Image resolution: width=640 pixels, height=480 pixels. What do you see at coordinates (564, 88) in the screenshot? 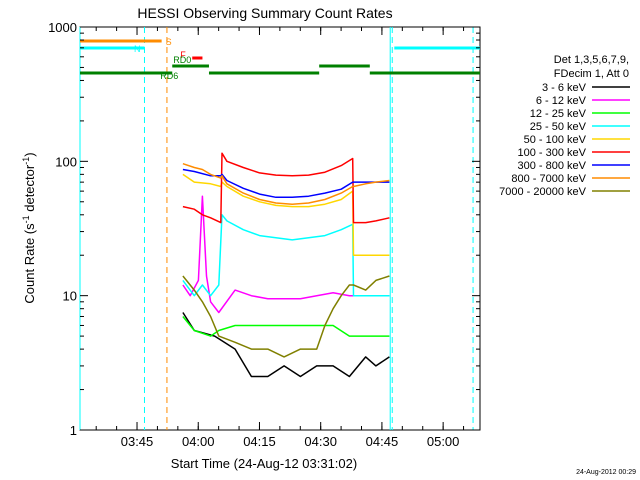
I see `legend-label-0: 3 - 6 keV` at bounding box center [564, 88].